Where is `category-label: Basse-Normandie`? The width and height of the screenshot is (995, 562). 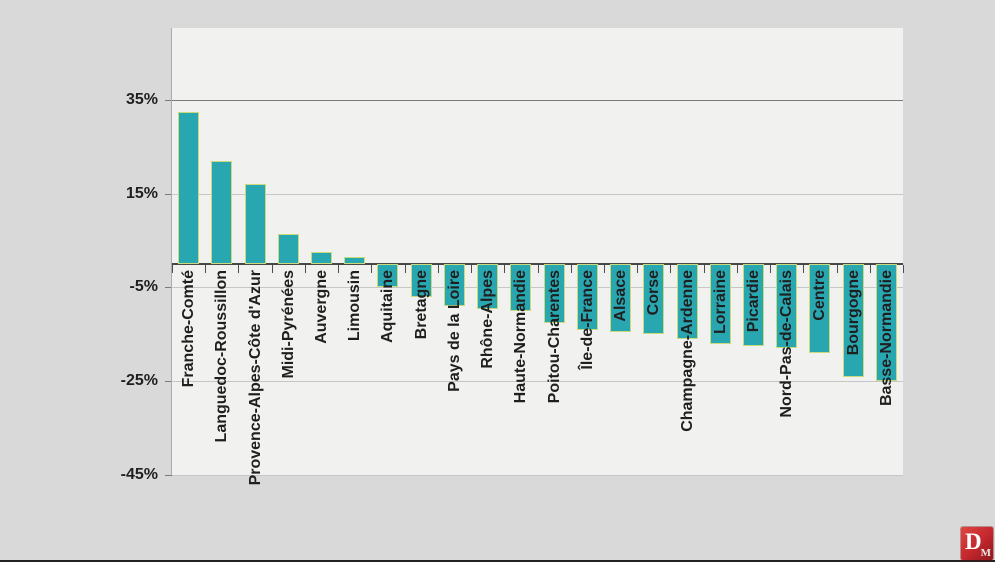 category-label: Basse-Normandie is located at coordinates (886, 338).